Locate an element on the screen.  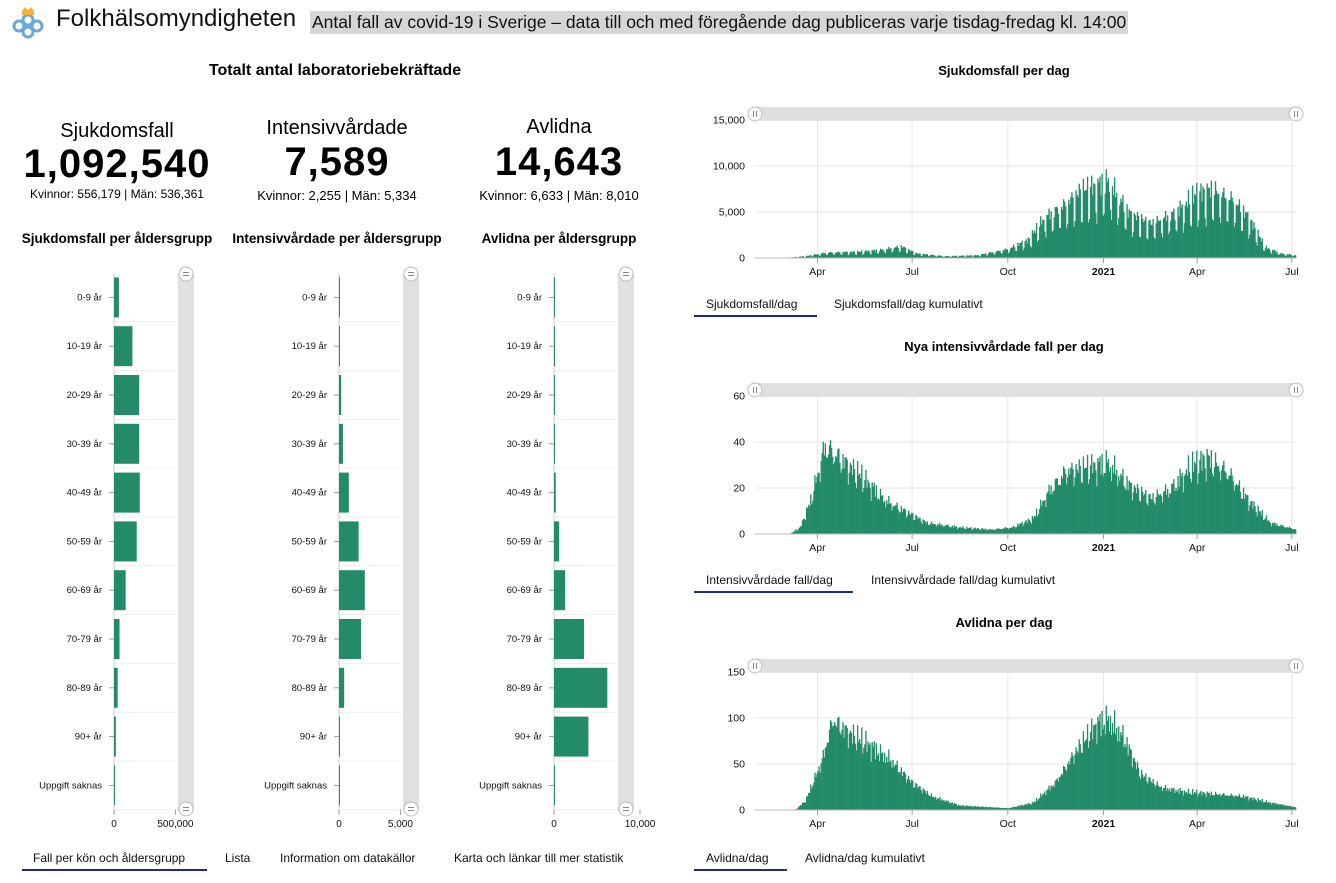
tab-cases-day: Sjukdomsfall/dag is located at coordinates (752, 304).